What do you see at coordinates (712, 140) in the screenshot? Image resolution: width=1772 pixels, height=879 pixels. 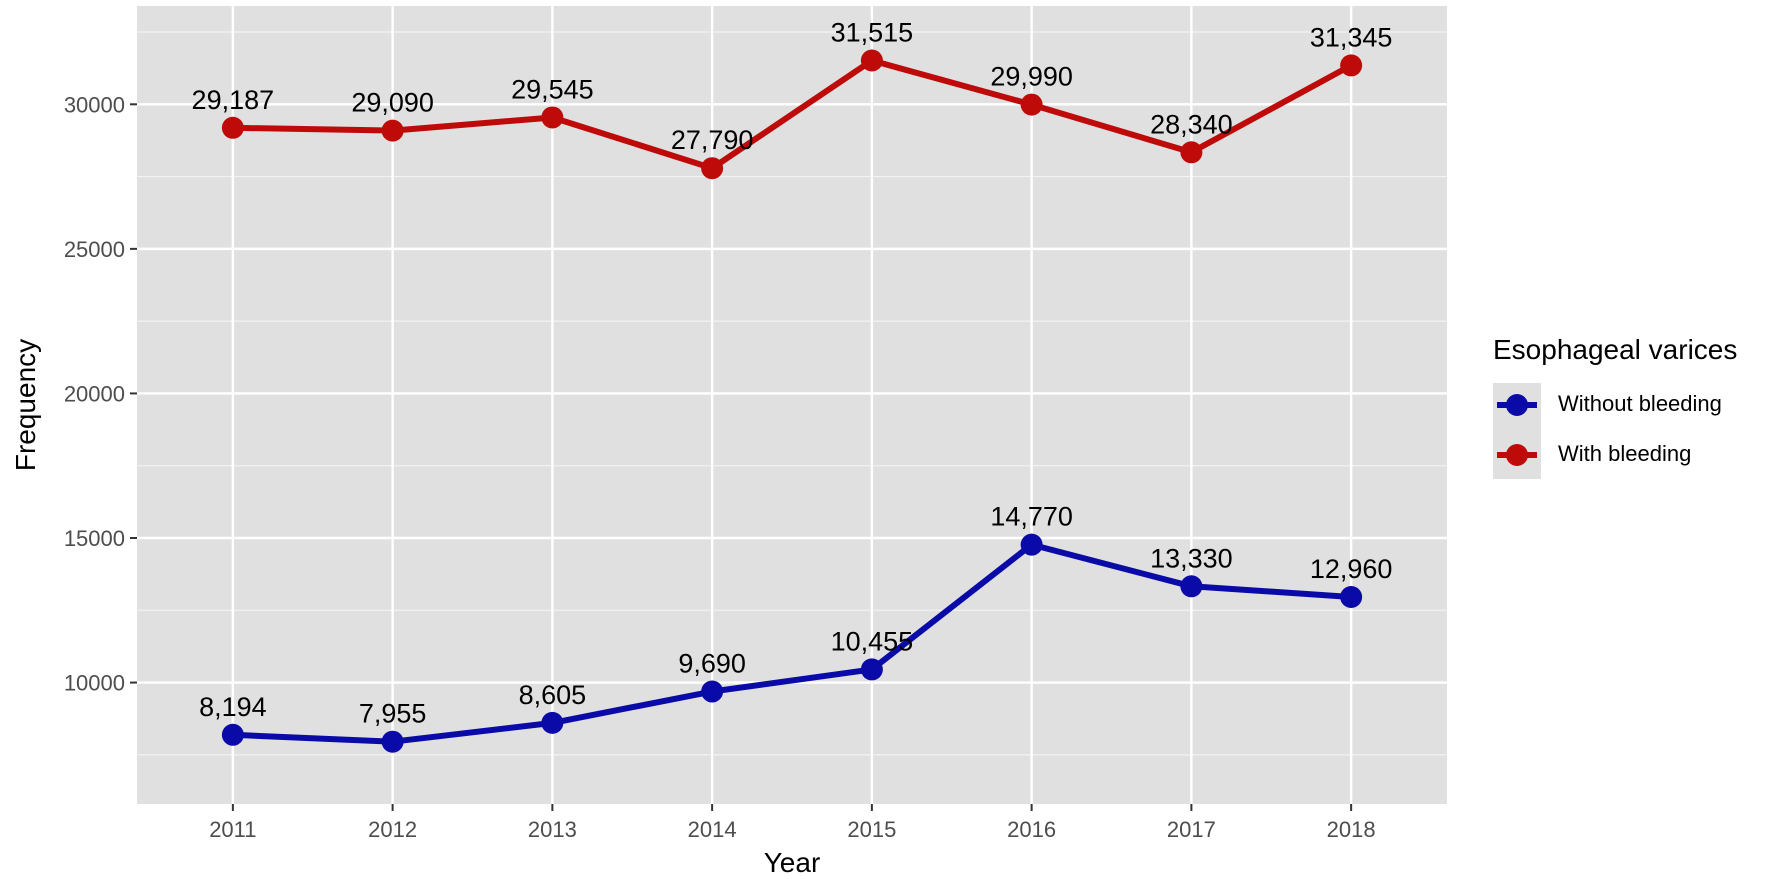 I see `data-label-with-bleeding: 27,790` at bounding box center [712, 140].